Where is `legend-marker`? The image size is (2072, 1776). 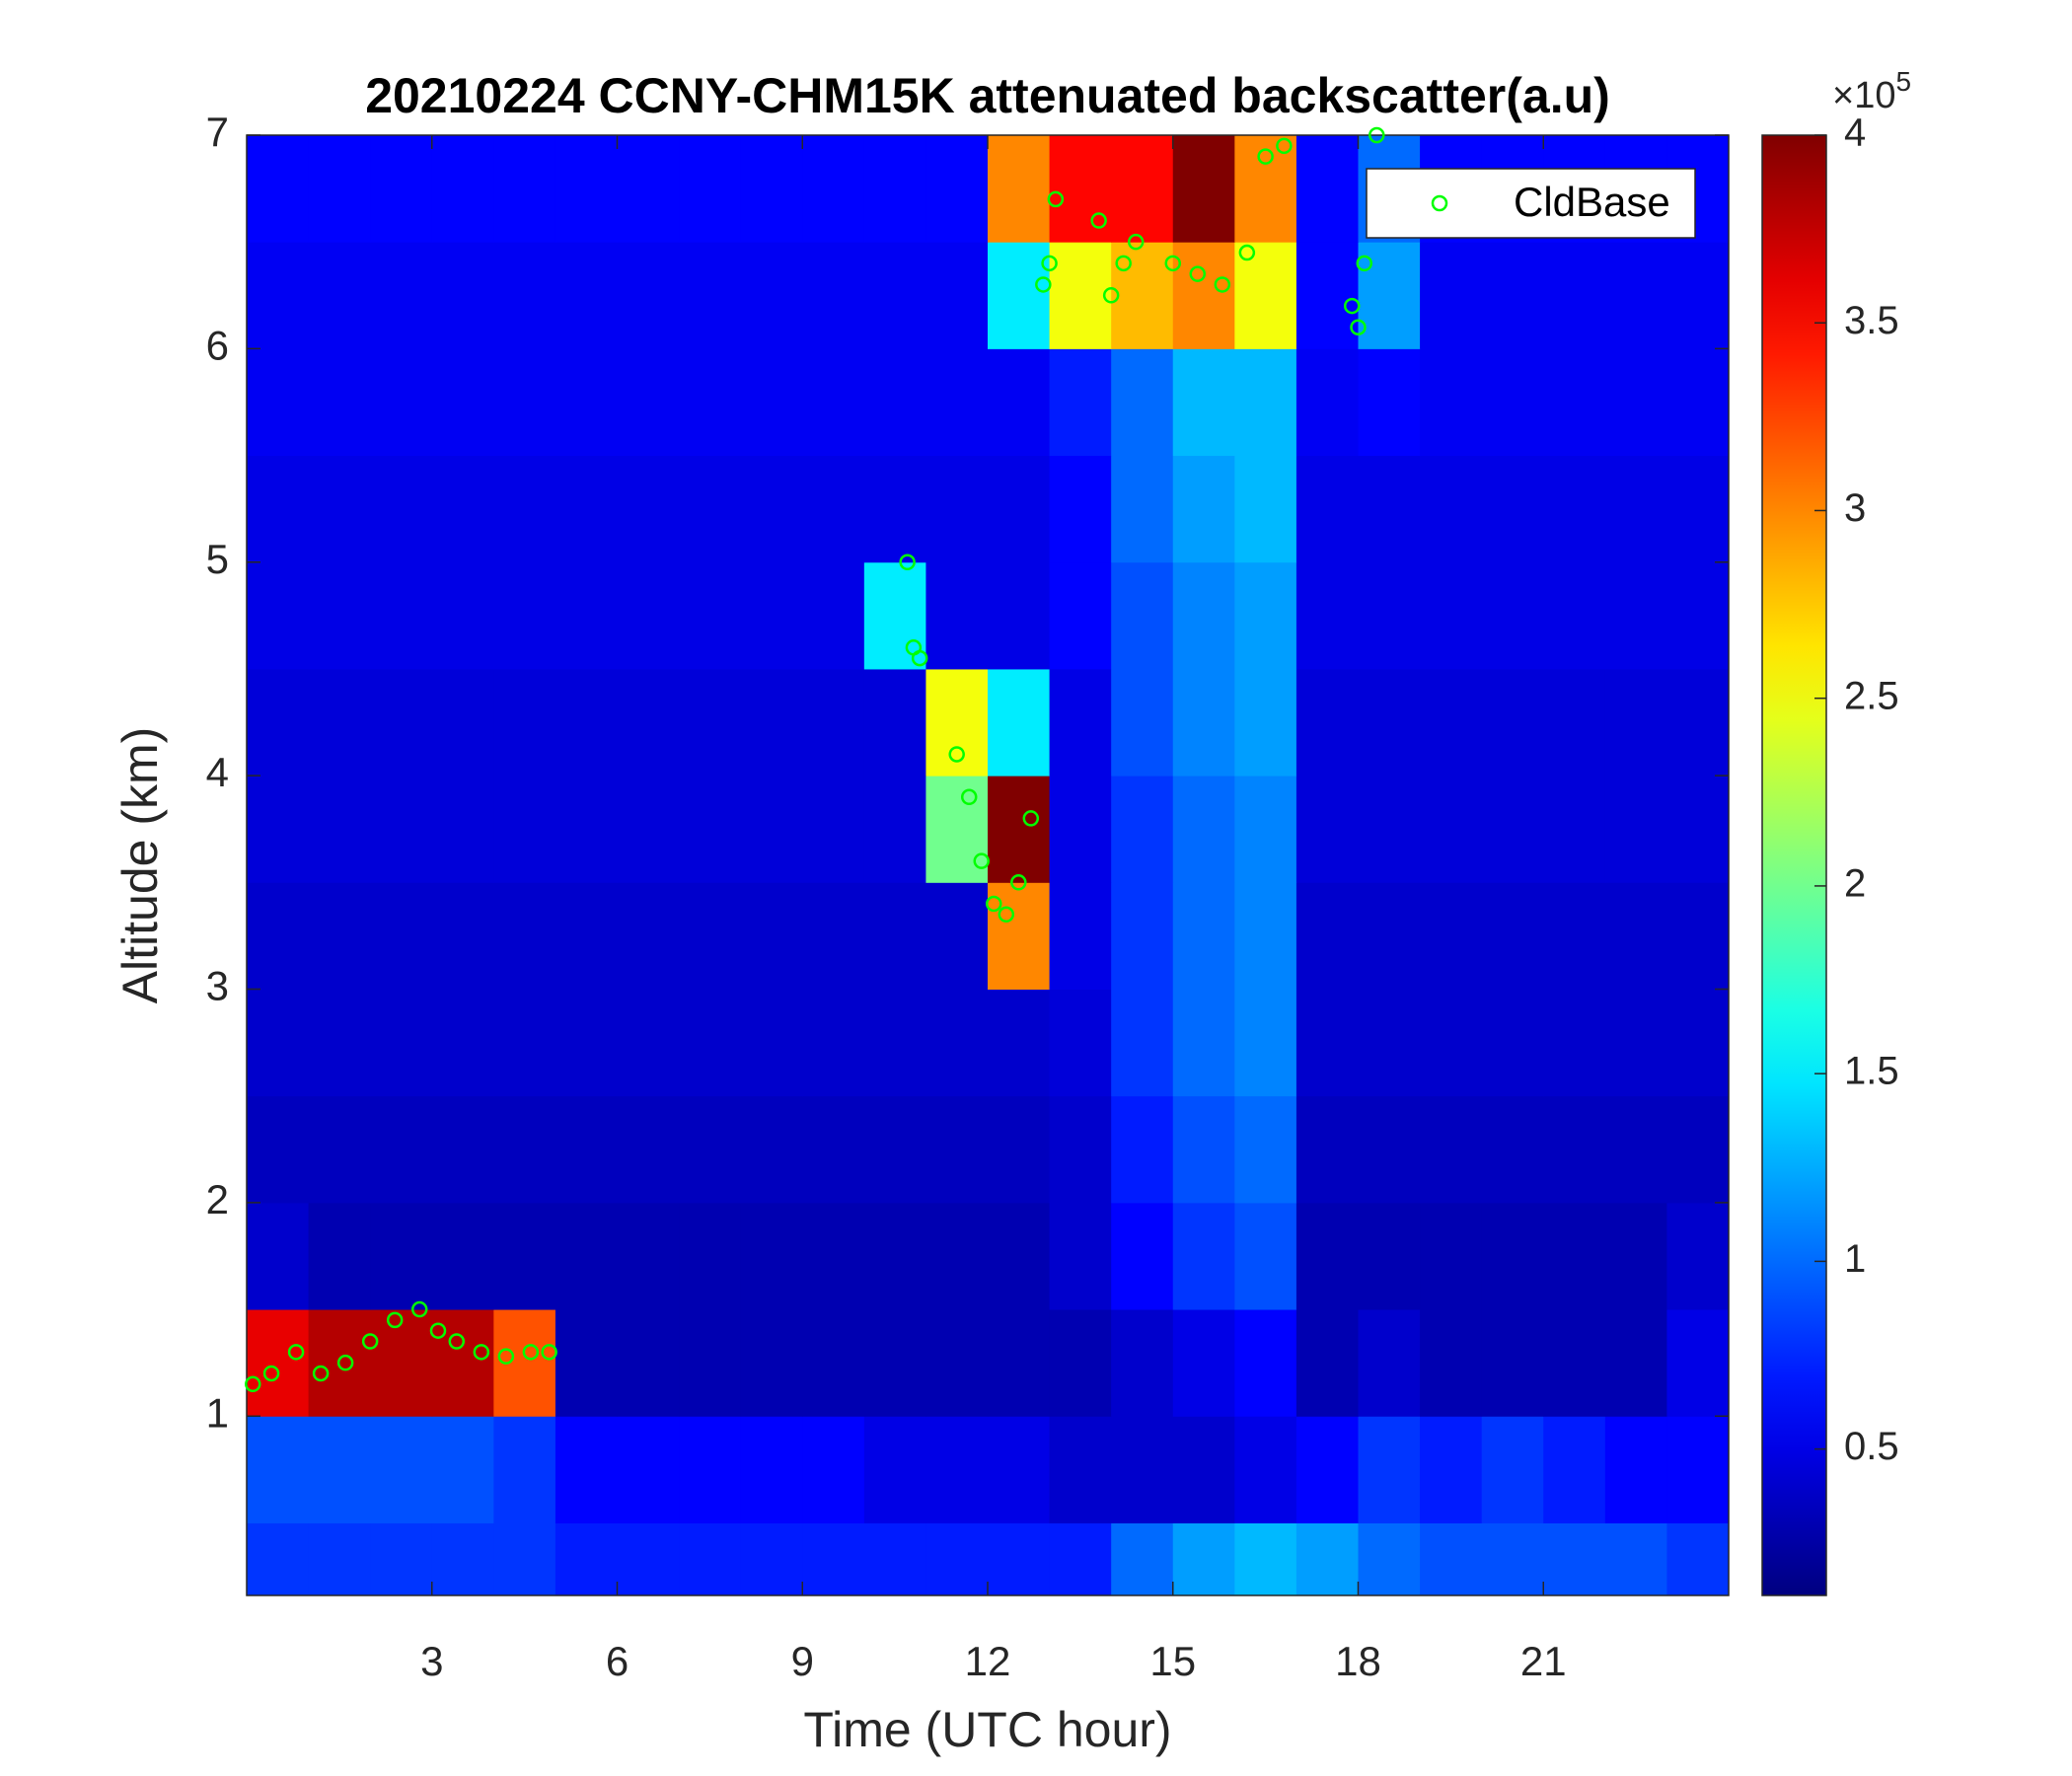
legend-marker is located at coordinates (1440, 203).